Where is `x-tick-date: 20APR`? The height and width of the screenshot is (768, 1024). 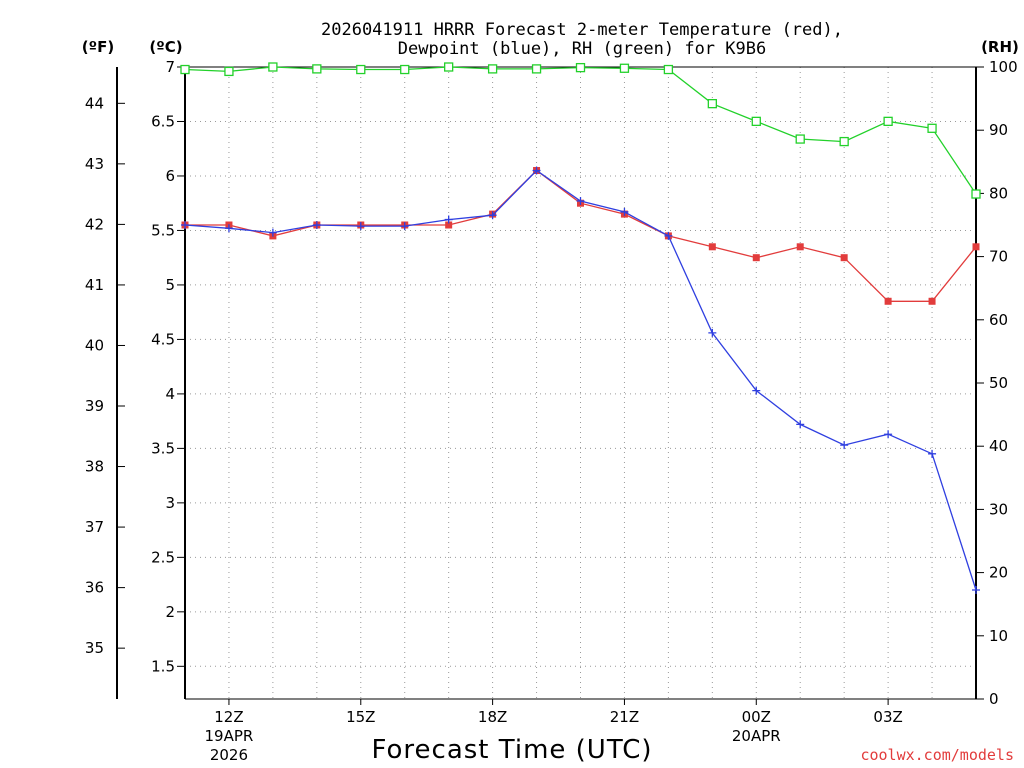
x-tick-date: 20APR is located at coordinates (756, 736).